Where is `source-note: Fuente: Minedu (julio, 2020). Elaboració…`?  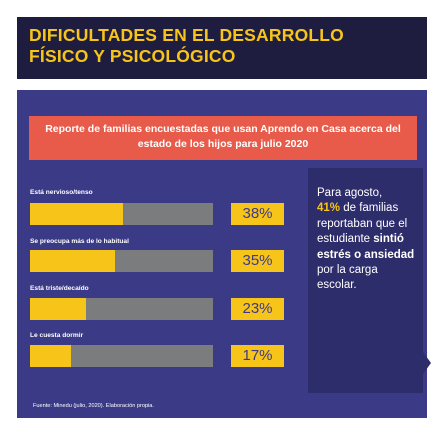 source-note: Fuente: Minedu (julio, 2020). Elaboració… is located at coordinates (93, 406).